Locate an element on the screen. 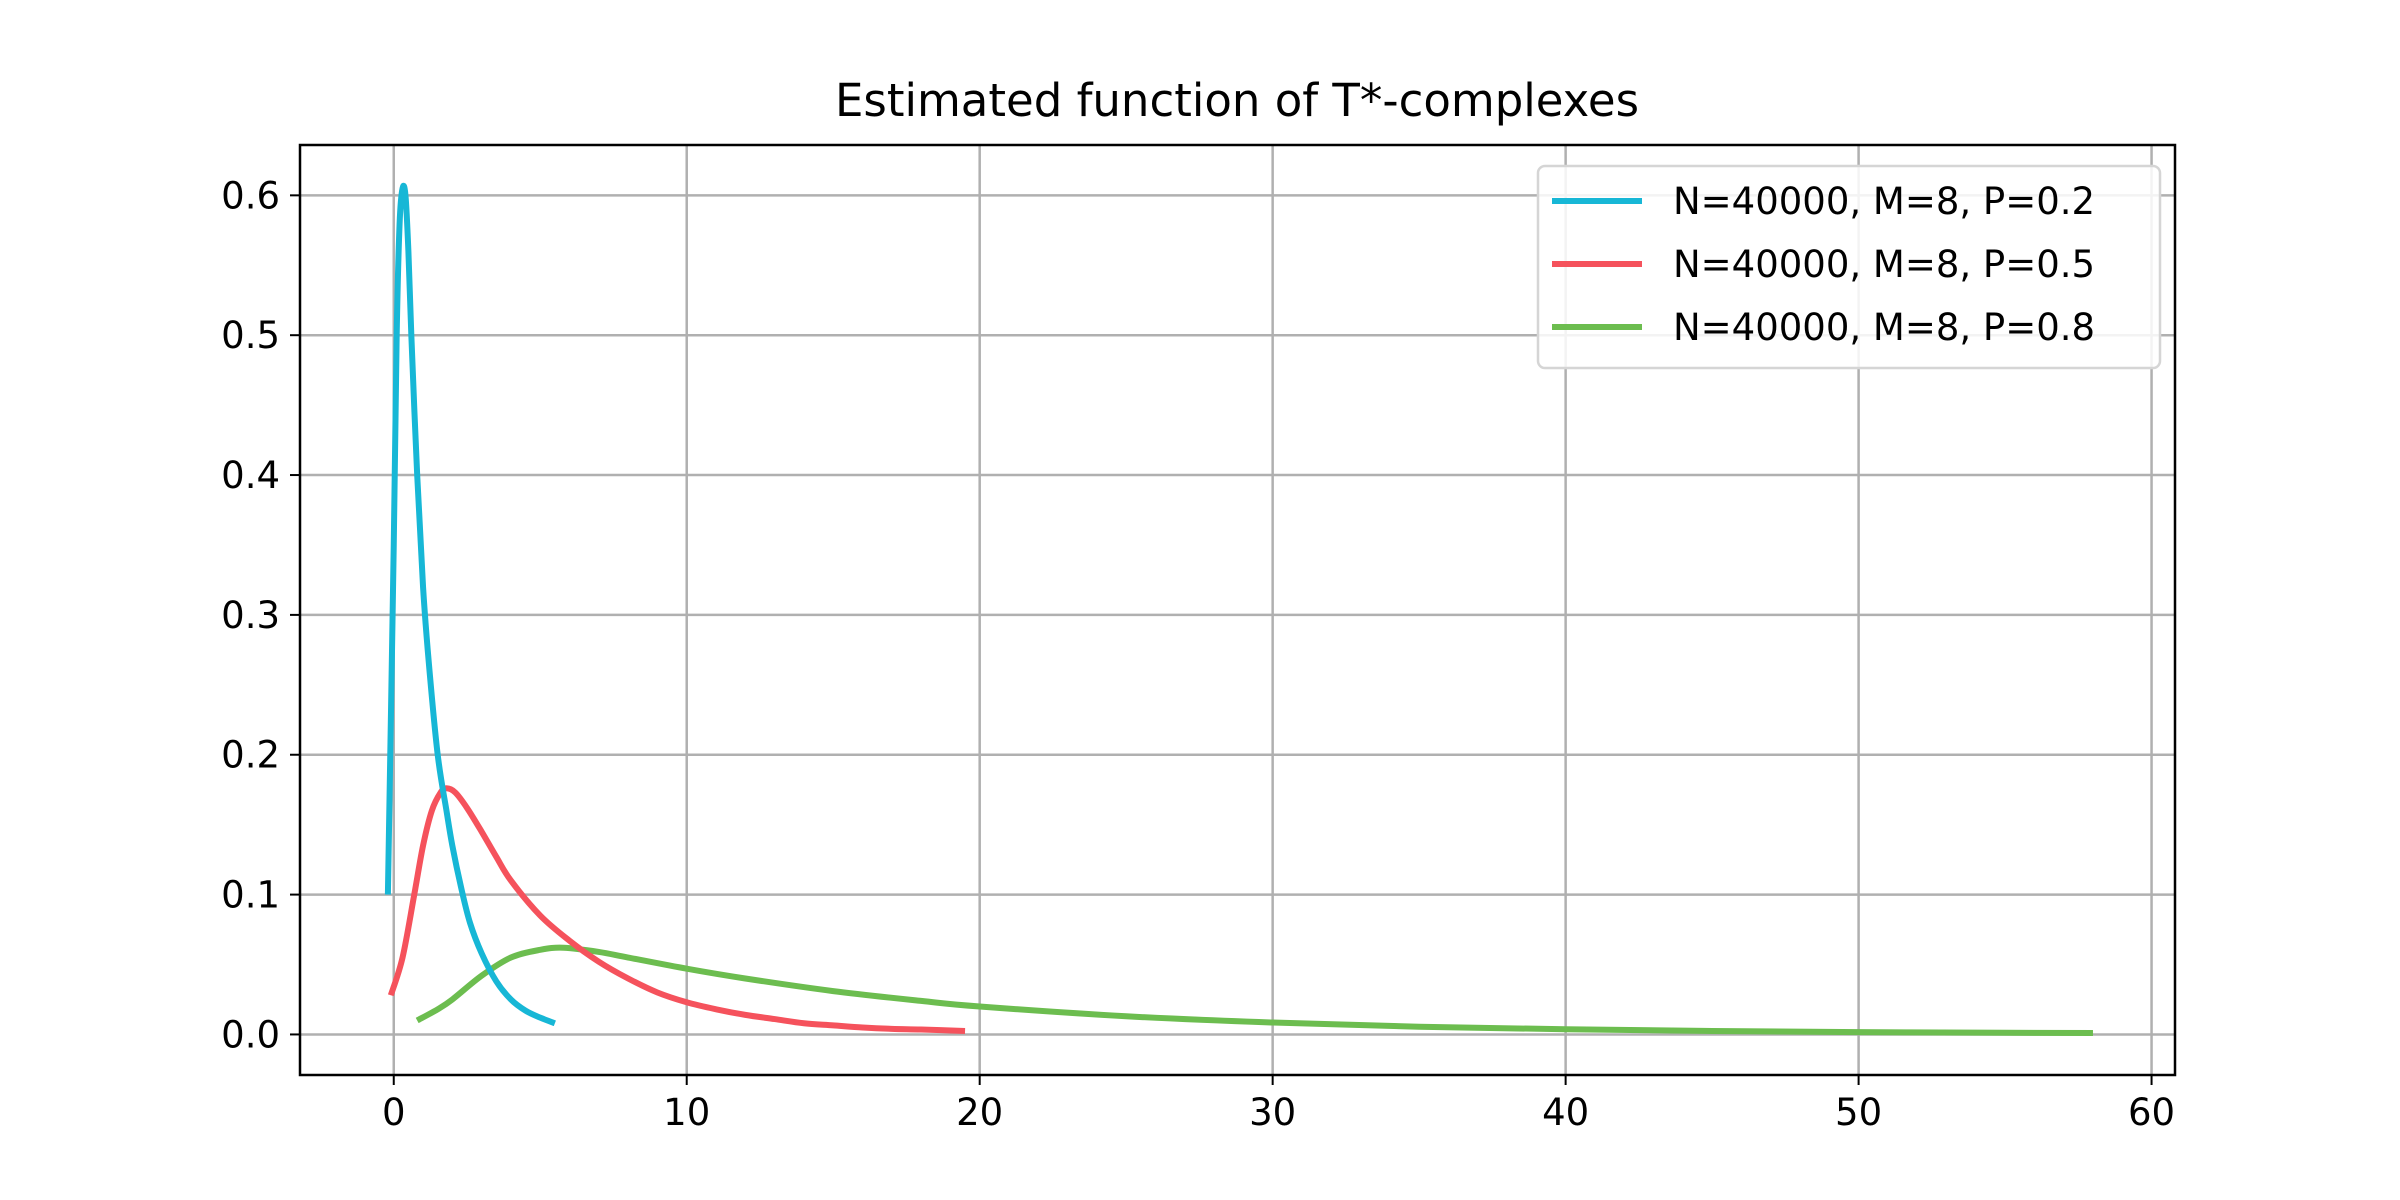 The image size is (2400, 1200). x-tick-label: 50 is located at coordinates (1858, 1112).